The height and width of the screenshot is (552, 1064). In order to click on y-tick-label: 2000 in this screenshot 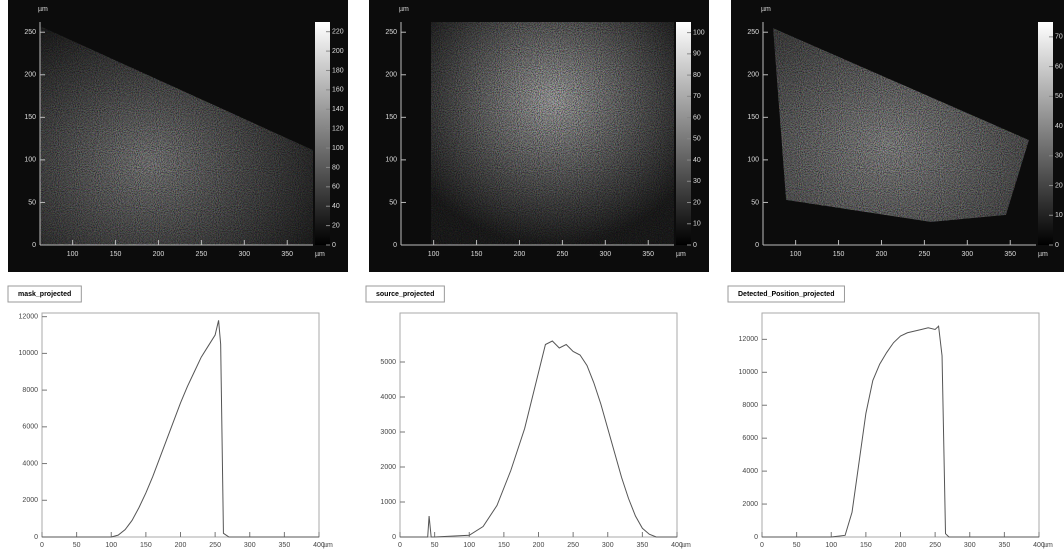, I will do `click(750, 504)`.